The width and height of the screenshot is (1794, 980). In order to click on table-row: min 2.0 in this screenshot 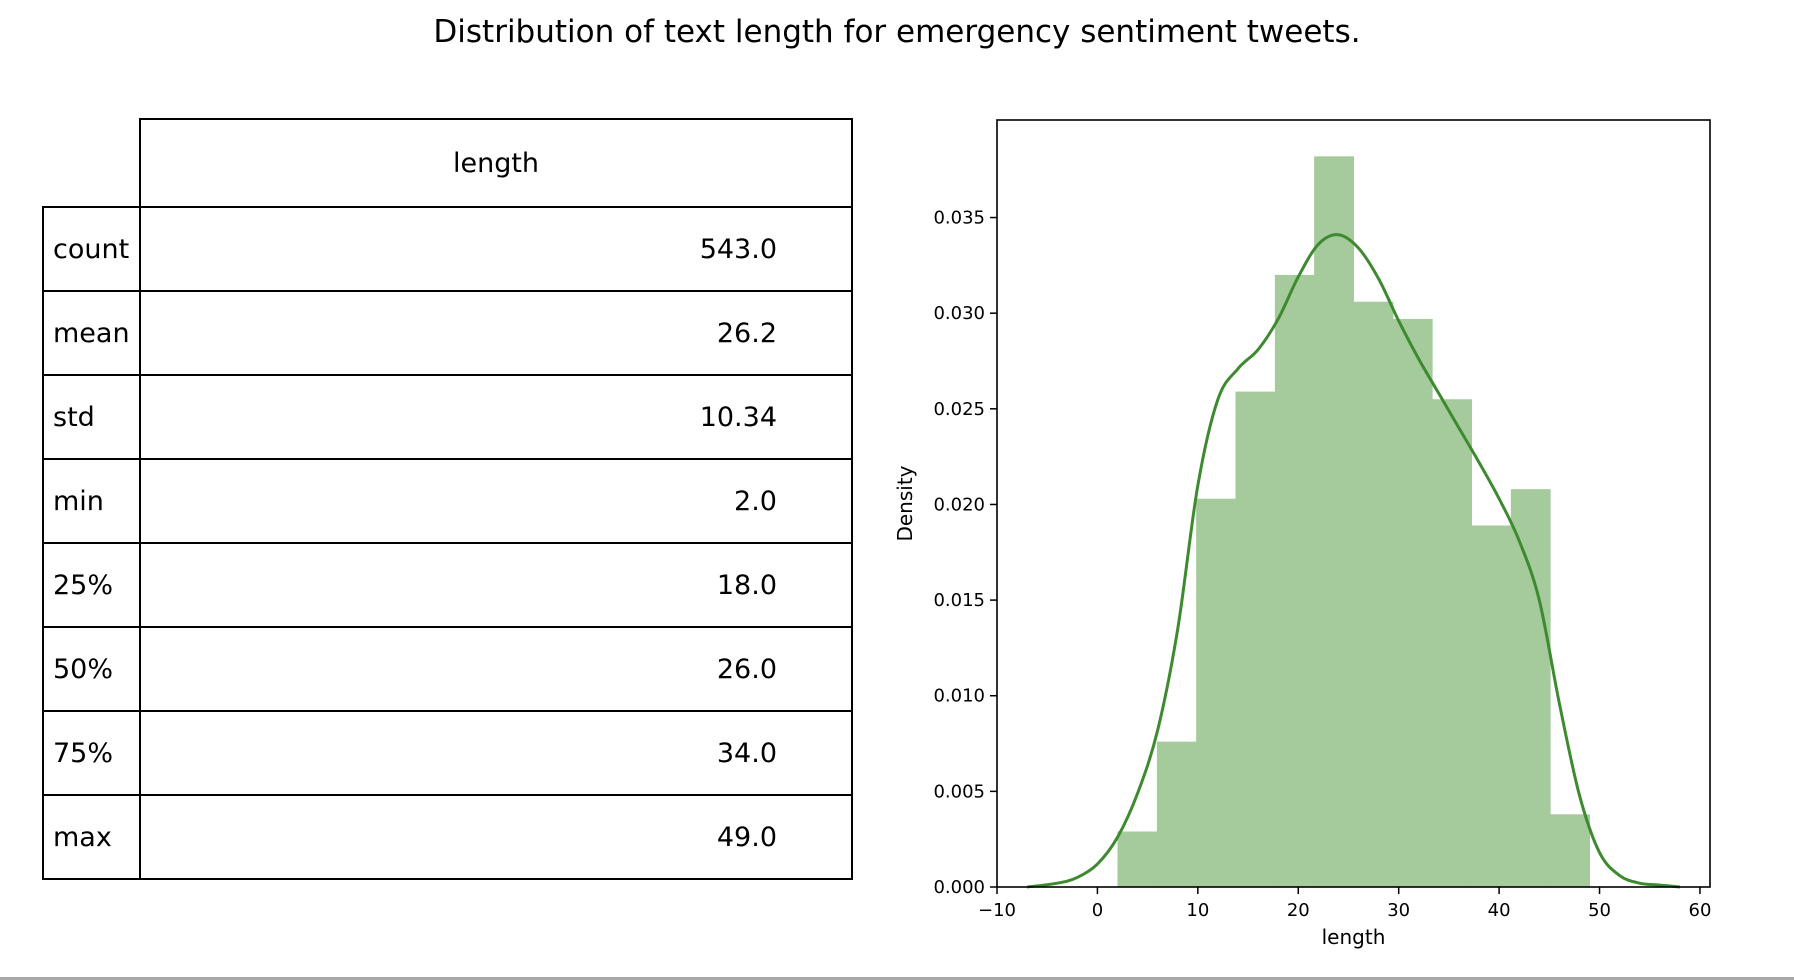, I will do `click(447, 501)`.